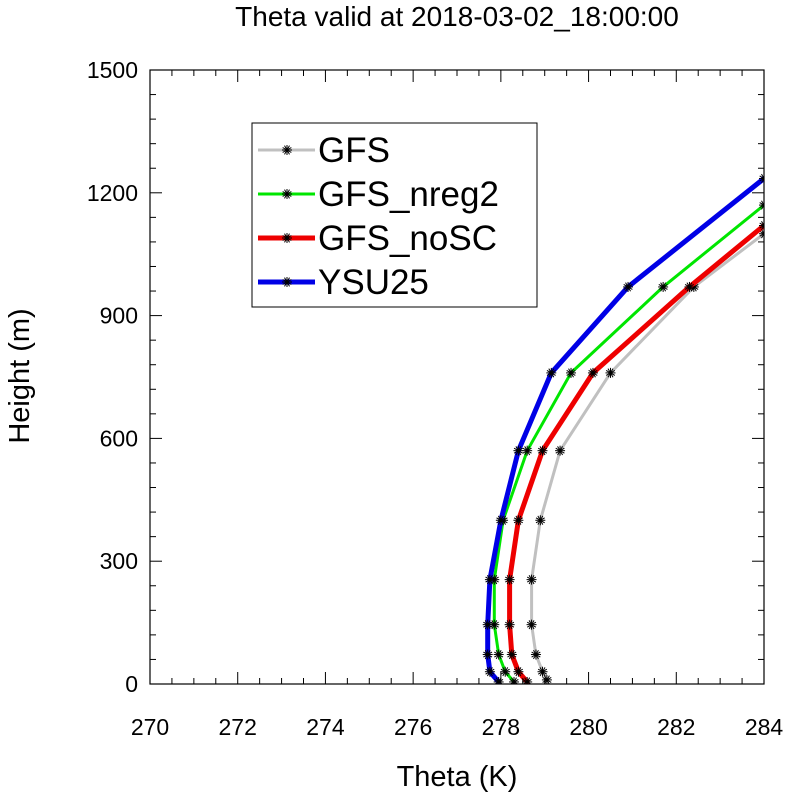 The image size is (787, 796). I want to click on legend-item: YSU25, so click(343, 282).